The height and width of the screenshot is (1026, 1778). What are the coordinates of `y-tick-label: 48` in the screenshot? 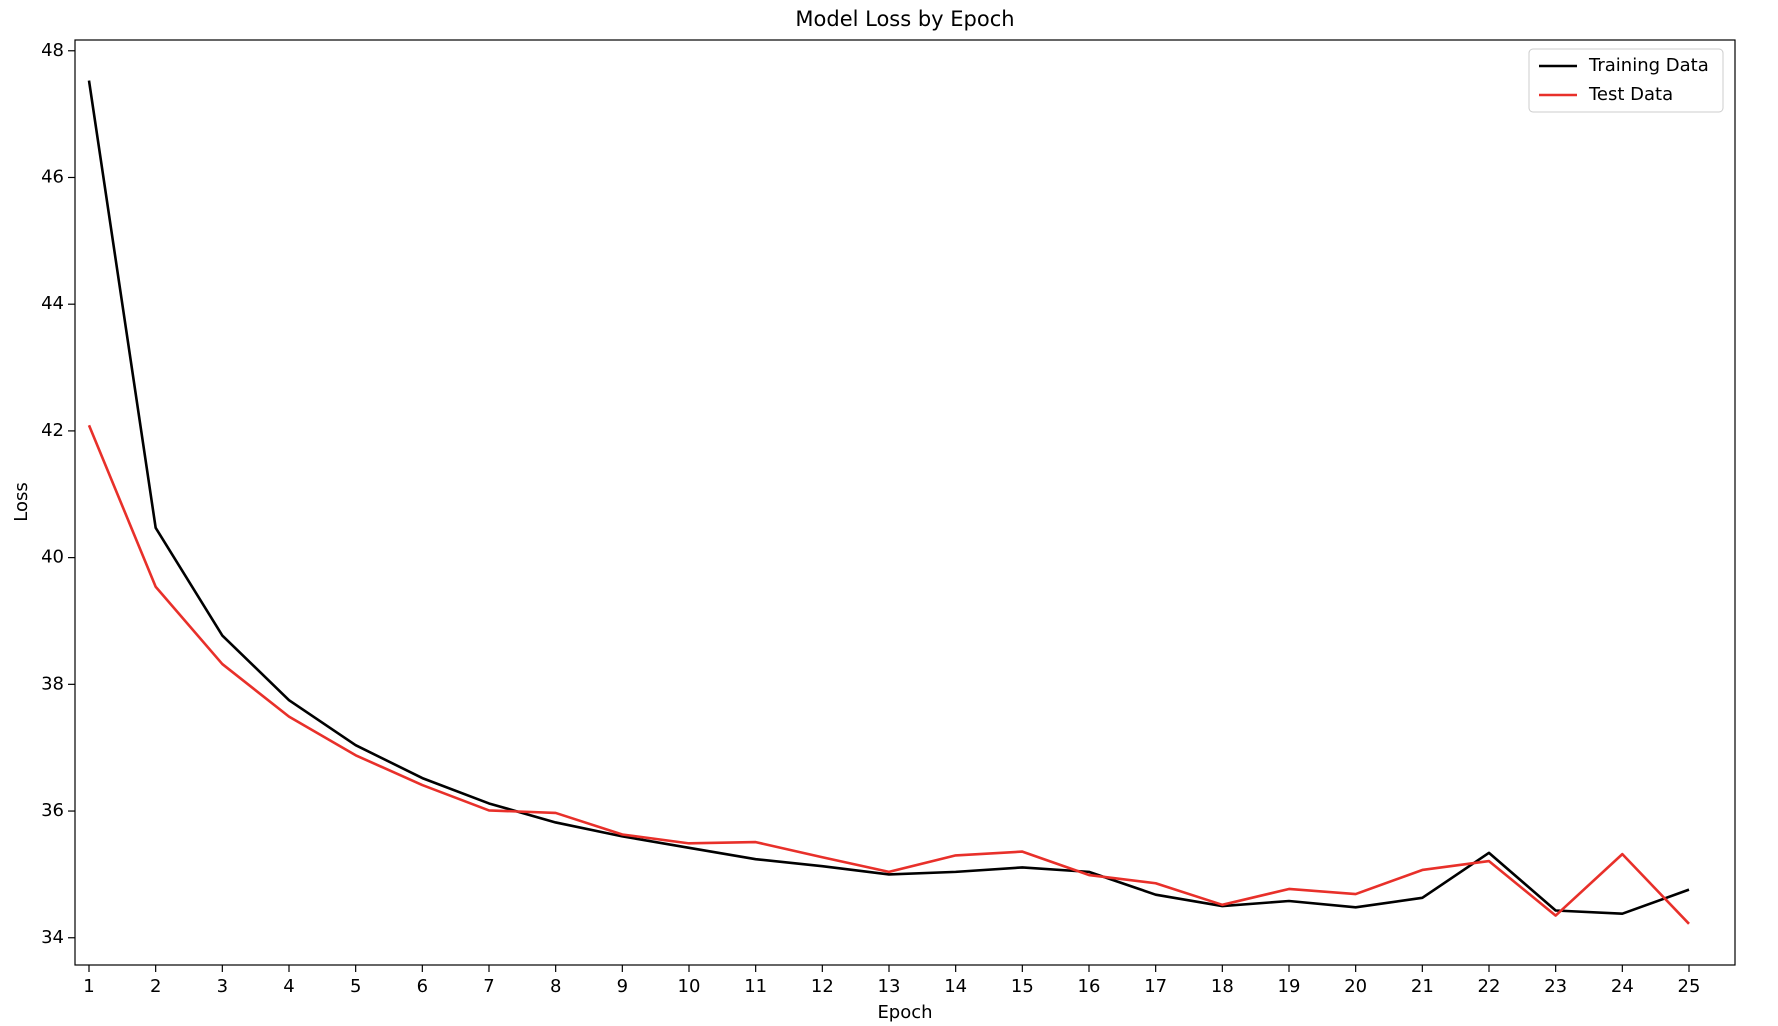 It's located at (52, 50).